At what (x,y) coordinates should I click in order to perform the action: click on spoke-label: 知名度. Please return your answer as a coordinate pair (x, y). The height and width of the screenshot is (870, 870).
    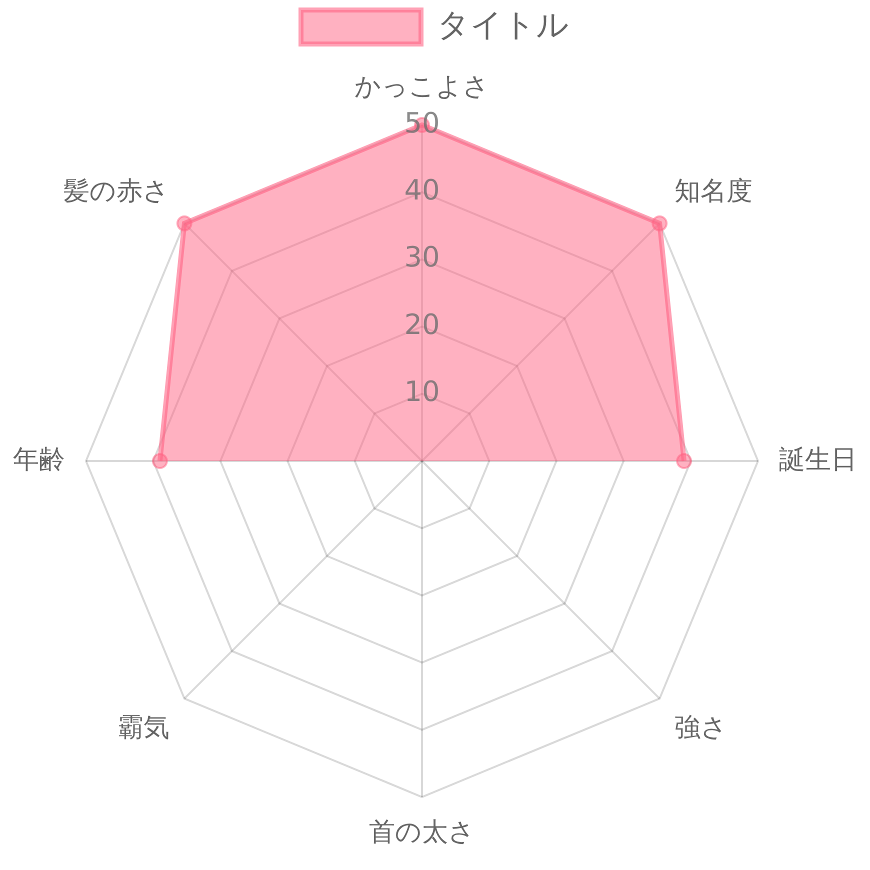
    Looking at the image, I should click on (713, 191).